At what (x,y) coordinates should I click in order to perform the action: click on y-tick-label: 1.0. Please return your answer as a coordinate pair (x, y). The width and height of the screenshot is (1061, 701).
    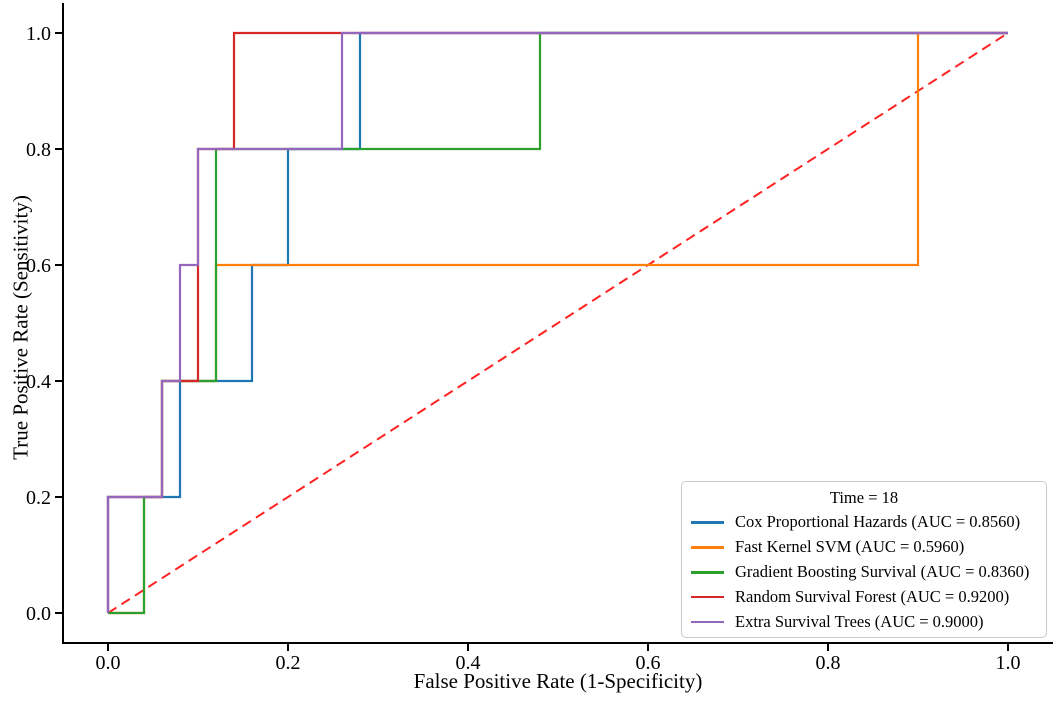
    Looking at the image, I should click on (38, 34).